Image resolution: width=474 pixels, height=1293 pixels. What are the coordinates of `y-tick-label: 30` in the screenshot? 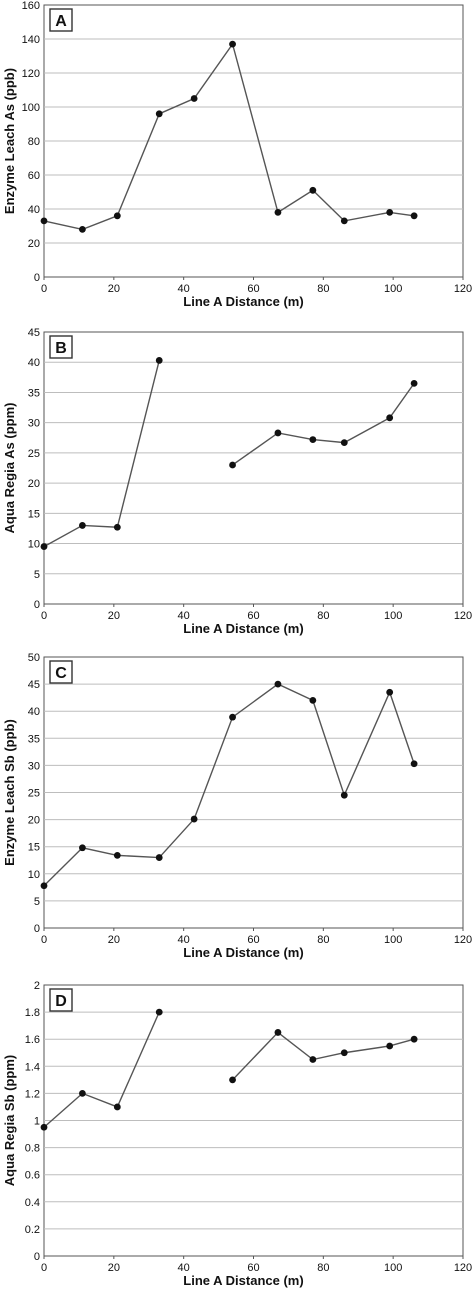 It's located at (34, 766).